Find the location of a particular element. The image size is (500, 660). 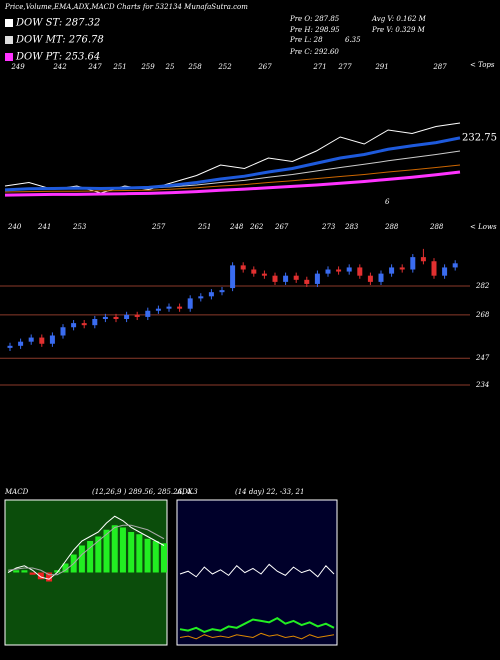

panel-params: (12,26,9 ) 289.56, 285.26, 4.3 is located at coordinates (145, 492).